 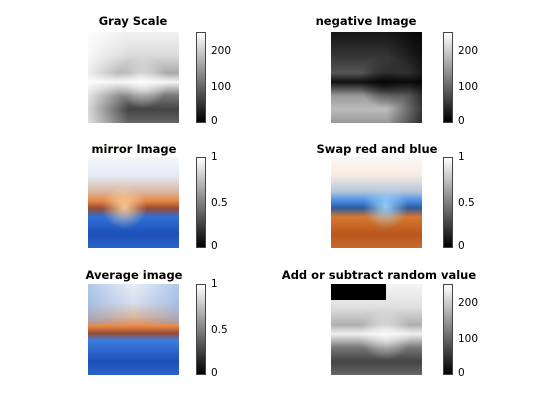 What do you see at coordinates (366, 21) in the screenshot?
I see `panel-title-negative-image: negative Image` at bounding box center [366, 21].